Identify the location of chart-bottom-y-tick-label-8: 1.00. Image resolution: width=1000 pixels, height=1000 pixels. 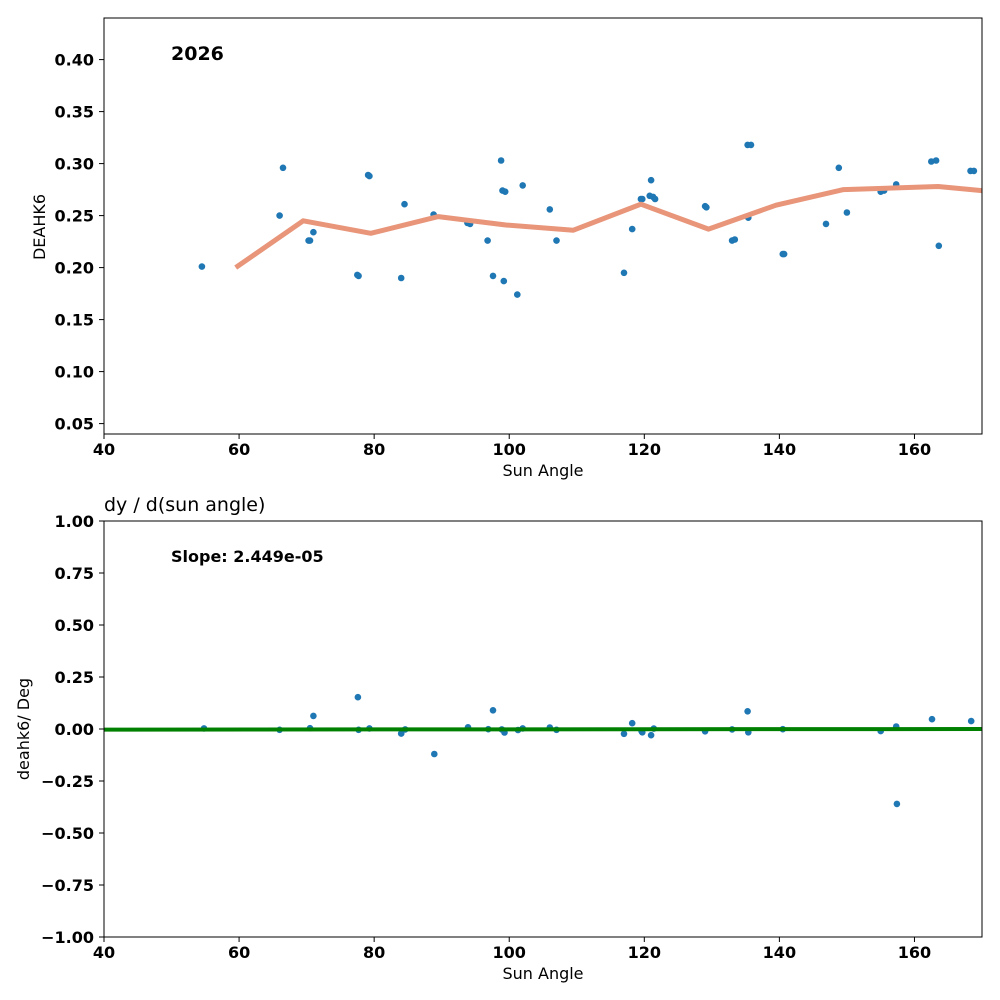
(74, 521).